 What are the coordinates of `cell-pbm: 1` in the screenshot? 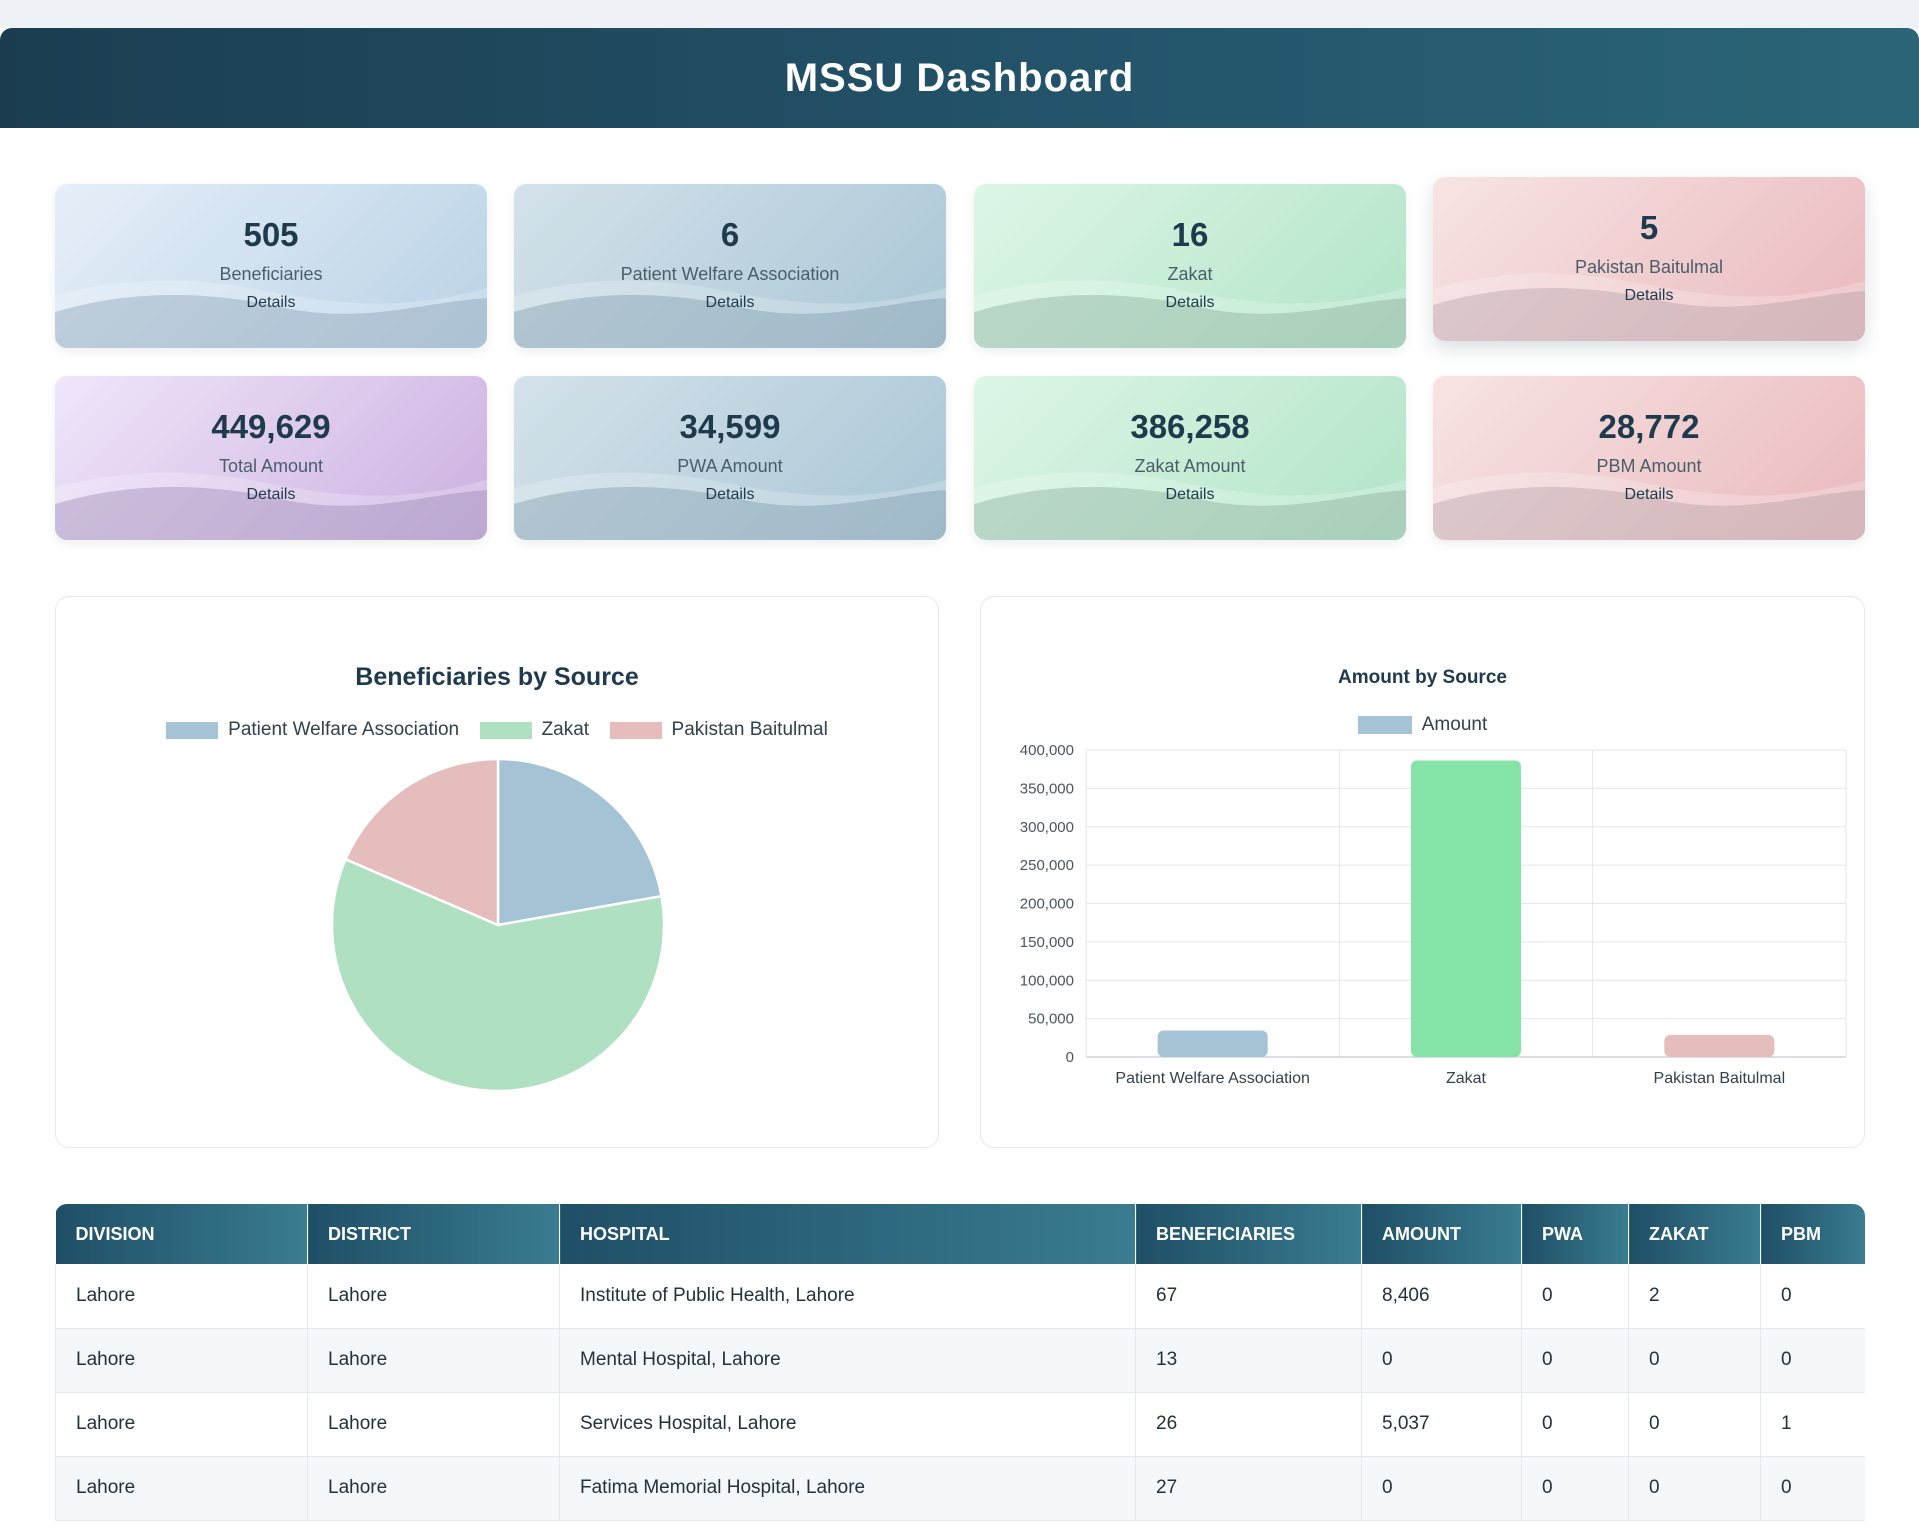 It's located at (1812, 1424).